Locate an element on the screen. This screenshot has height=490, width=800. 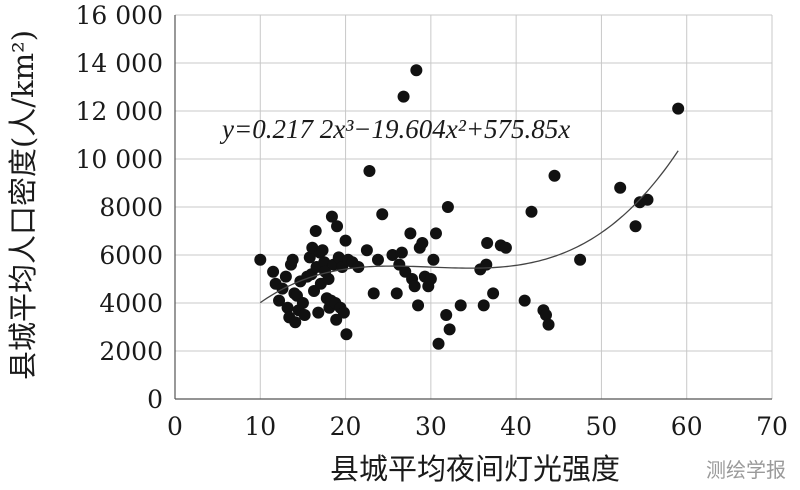
y-tick-label: 6000 is located at coordinates (131, 255).